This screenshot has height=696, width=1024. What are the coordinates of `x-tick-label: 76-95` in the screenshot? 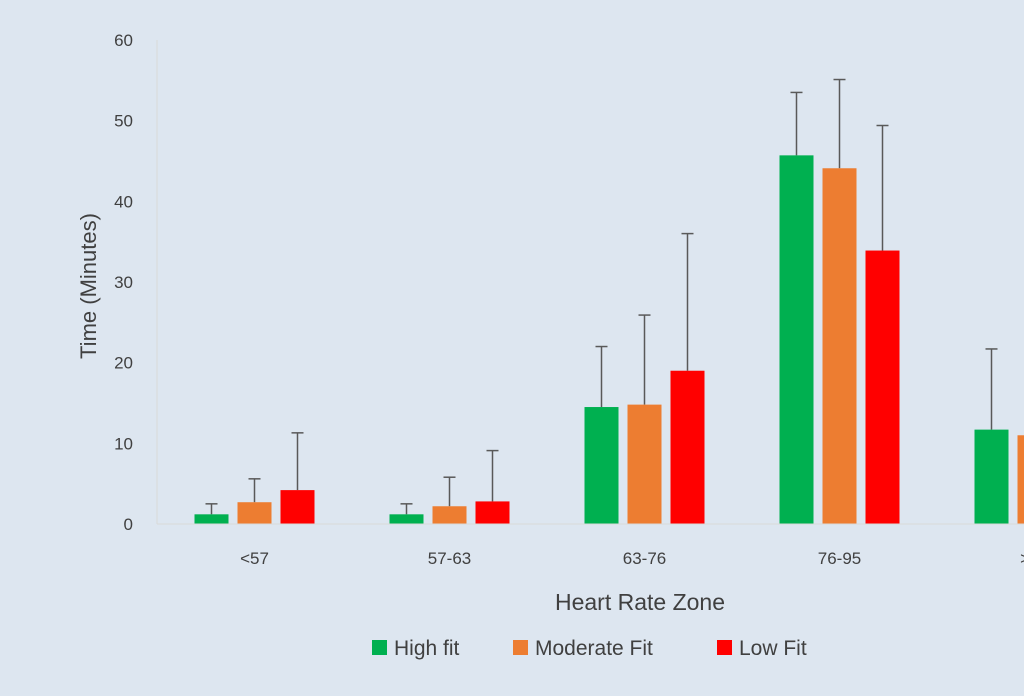 It's located at (839, 558).